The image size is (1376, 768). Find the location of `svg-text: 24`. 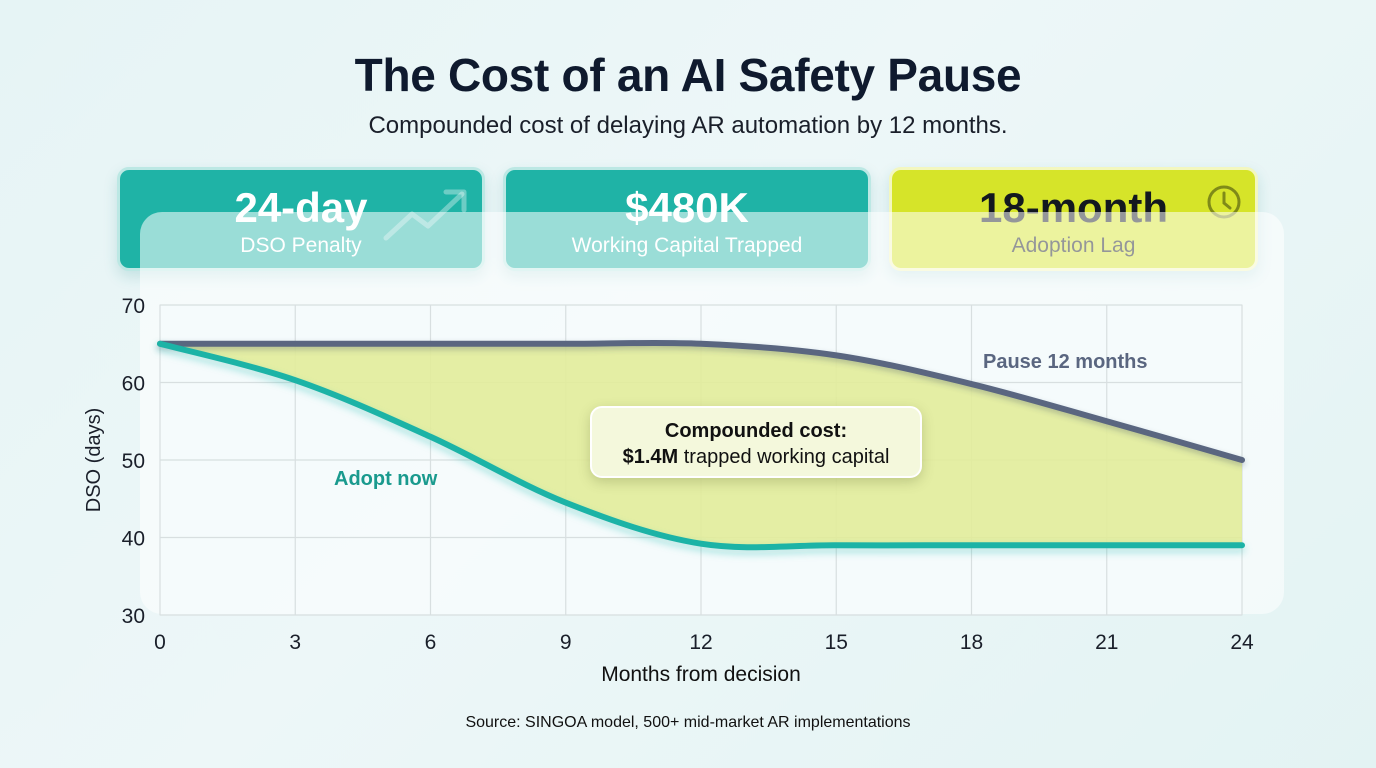

svg-text: 24 is located at coordinates (1242, 642).